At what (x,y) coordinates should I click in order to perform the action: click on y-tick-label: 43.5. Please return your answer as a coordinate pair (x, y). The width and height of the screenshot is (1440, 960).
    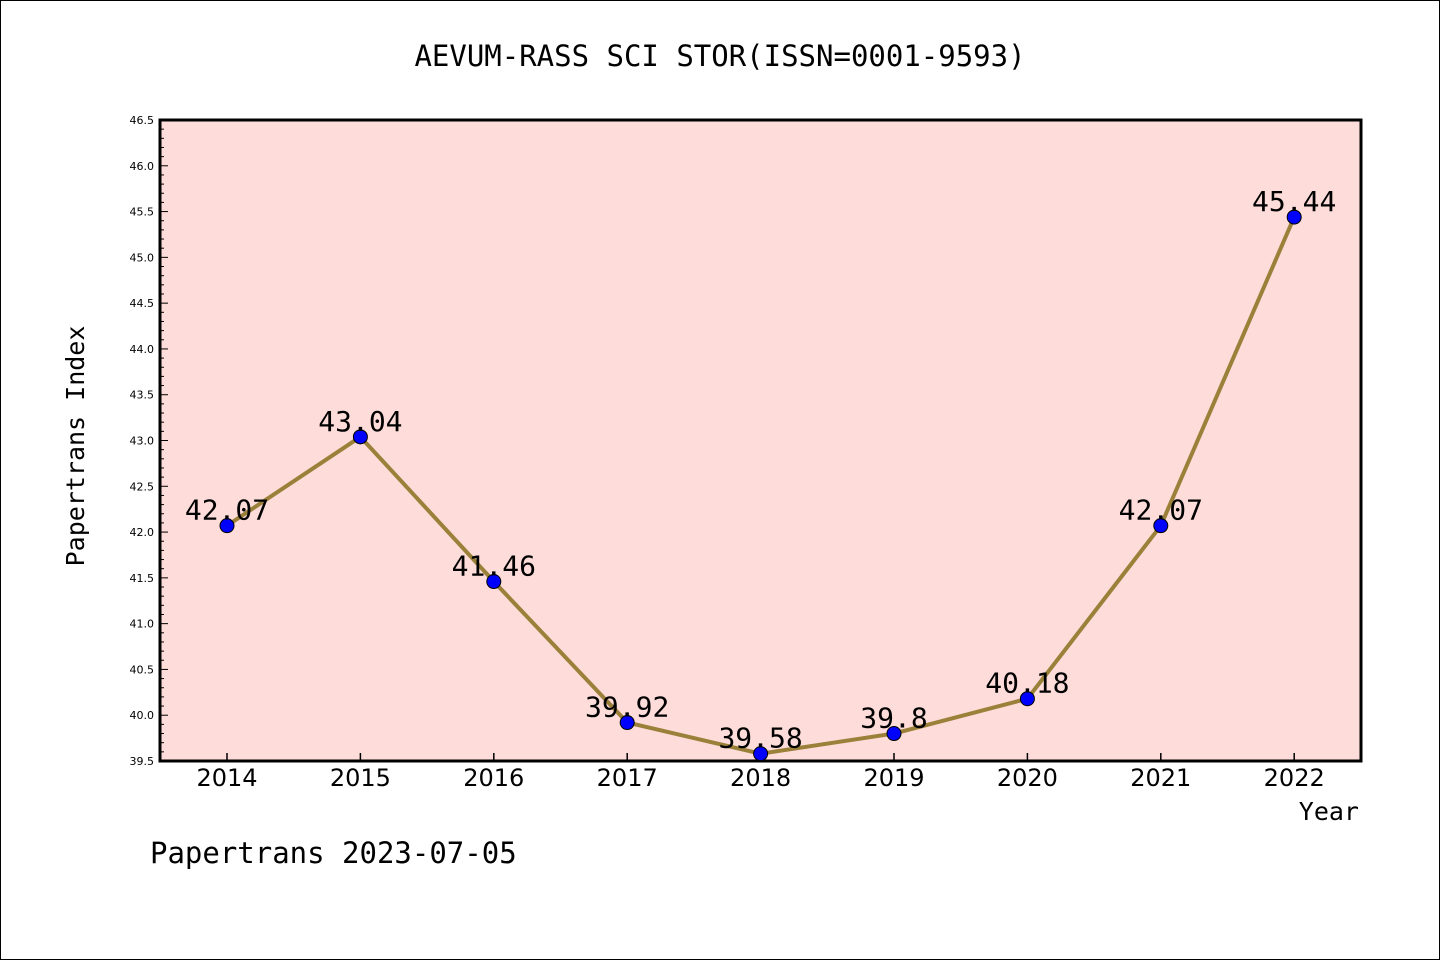
    Looking at the image, I should click on (142, 395).